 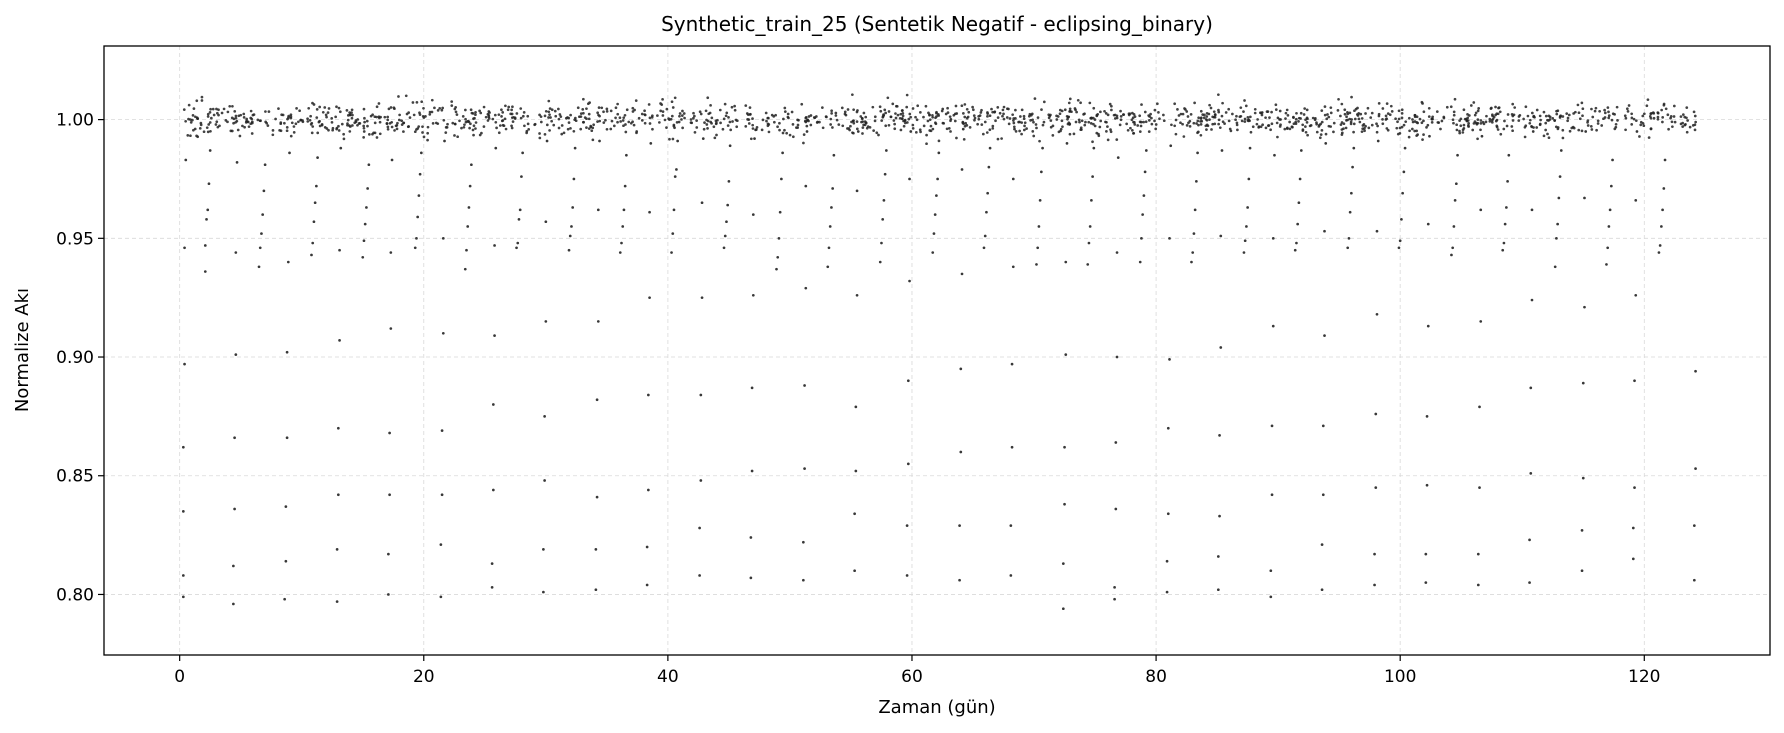 What do you see at coordinates (917, 671) in the screenshot?
I see `x-axis-ticks: 0 20 40 60 80 100 120` at bounding box center [917, 671].